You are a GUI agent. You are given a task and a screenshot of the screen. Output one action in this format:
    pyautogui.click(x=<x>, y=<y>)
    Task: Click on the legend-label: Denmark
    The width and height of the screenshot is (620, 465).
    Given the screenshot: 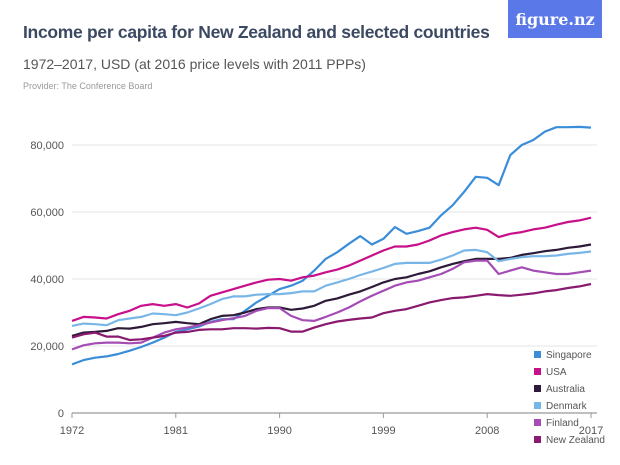 What is the action you would take?
    pyautogui.click(x=567, y=406)
    